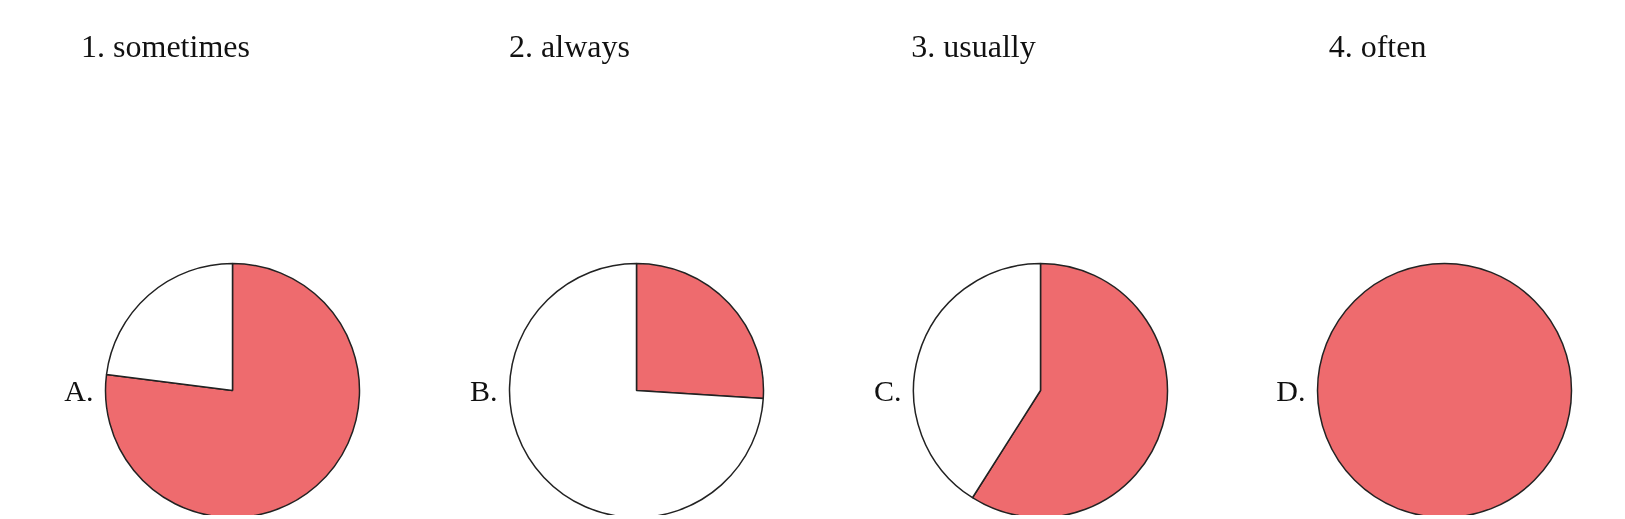 The width and height of the screenshot is (1625, 519). I want to click on text: A., so click(79, 390).